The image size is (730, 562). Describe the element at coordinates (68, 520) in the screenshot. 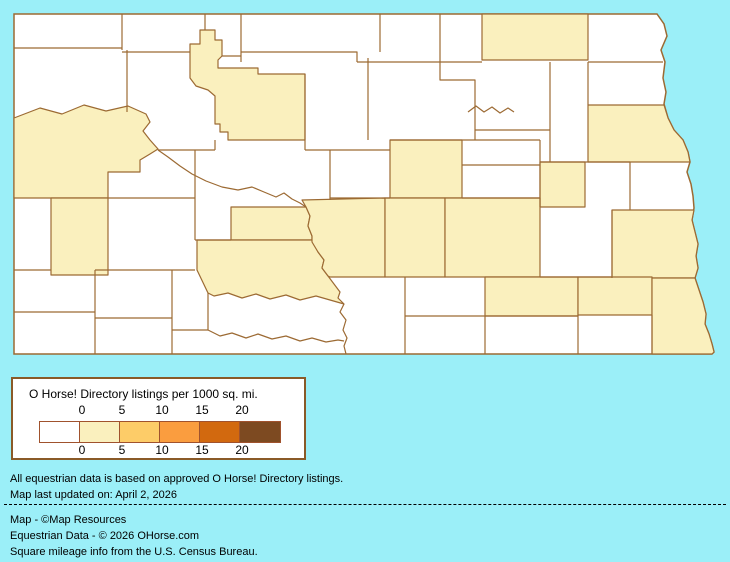

I see `map-credit-text: Map - ©Map Resources` at that location.